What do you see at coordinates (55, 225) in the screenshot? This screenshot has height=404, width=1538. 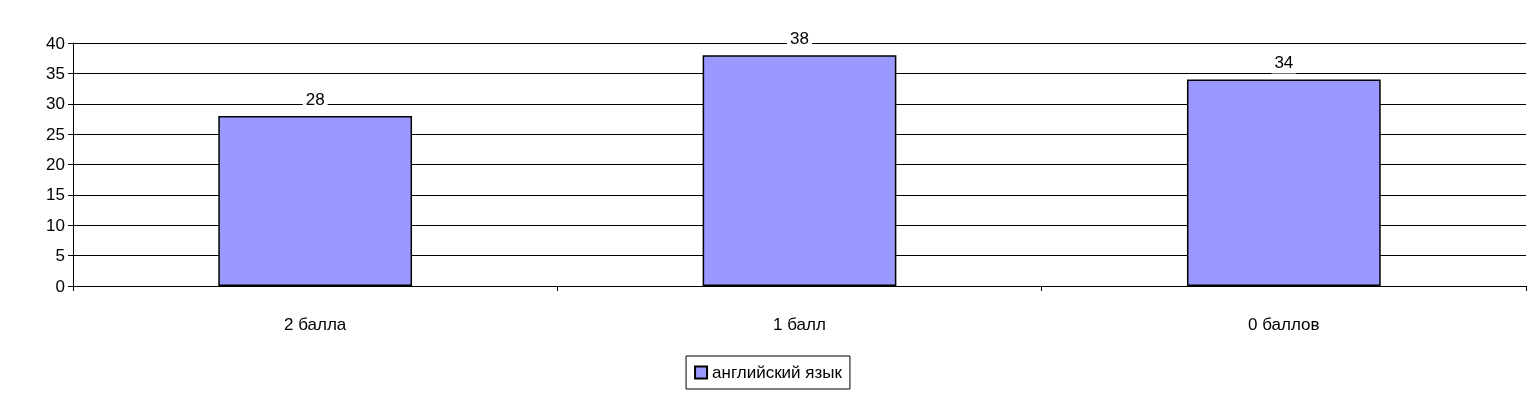 I see `y-tick-label: 10` at bounding box center [55, 225].